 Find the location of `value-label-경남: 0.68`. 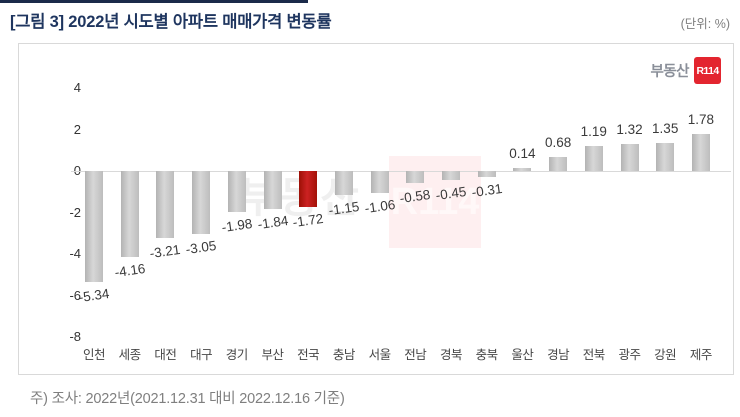

value-label-경남: 0.68 is located at coordinates (558, 142).